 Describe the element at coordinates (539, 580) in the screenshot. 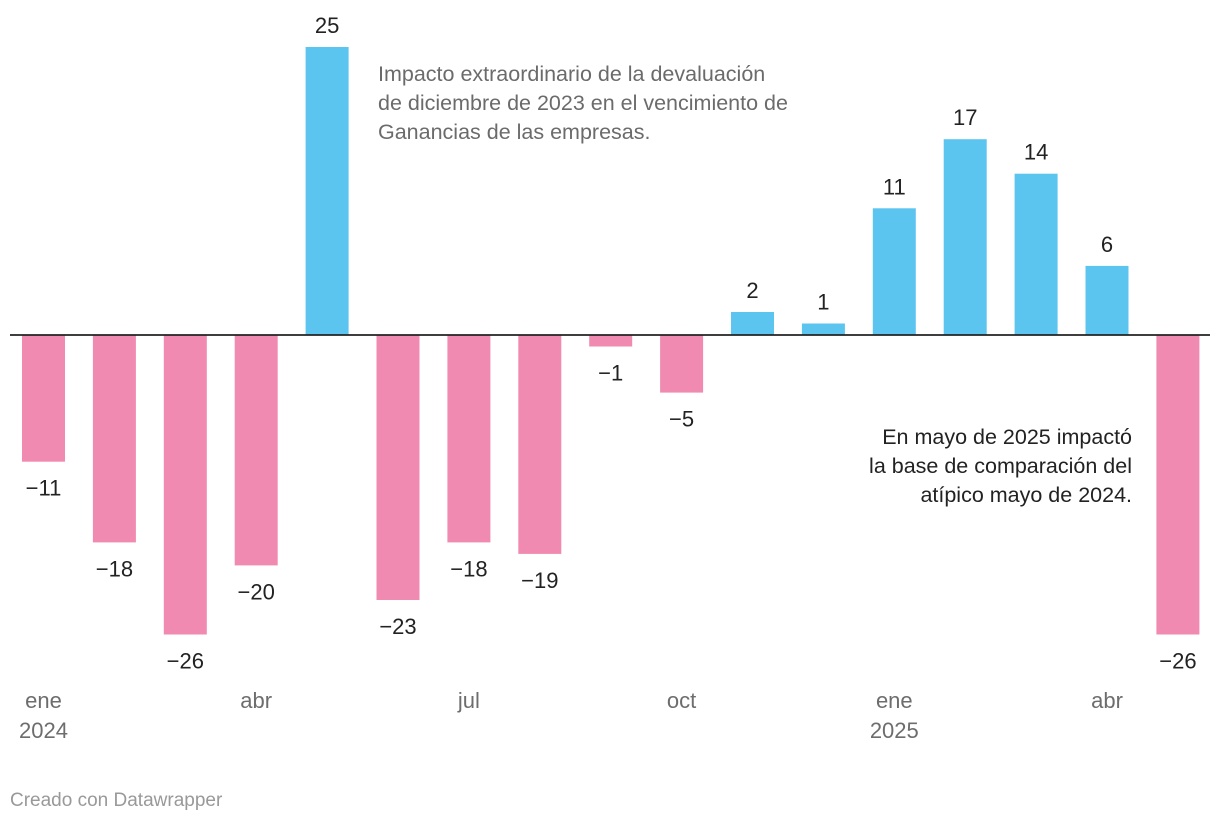

I see `value-label: −19` at that location.